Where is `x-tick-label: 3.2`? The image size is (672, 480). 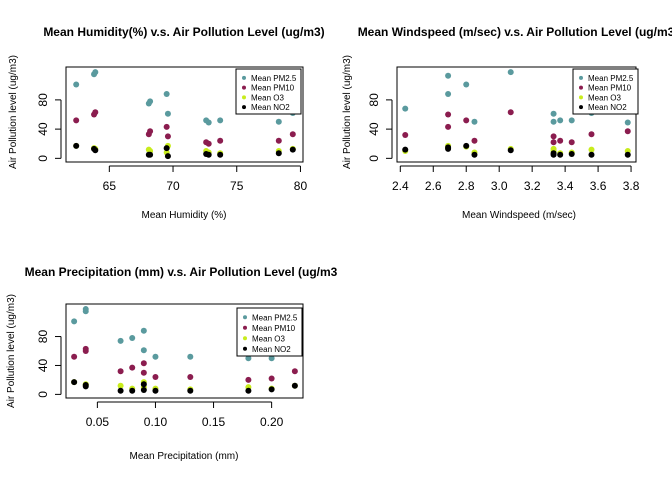 x-tick-label: 3.2 is located at coordinates (532, 186).